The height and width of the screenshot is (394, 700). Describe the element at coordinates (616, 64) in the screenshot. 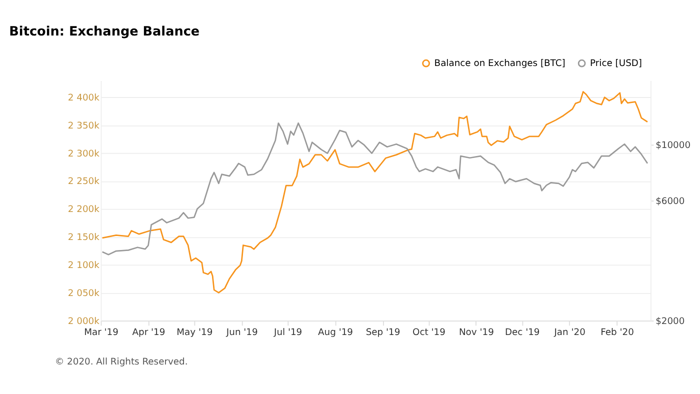

I see `legend-label: Price [USD]` at that location.